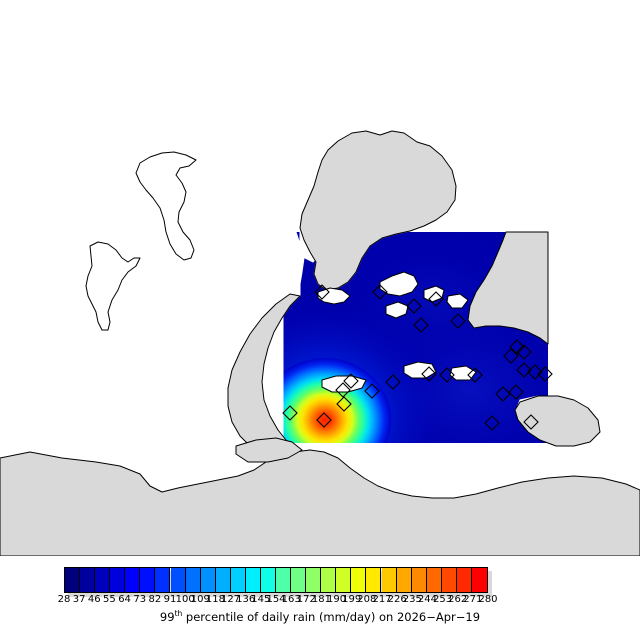  What do you see at coordinates (417, 357) in the screenshot?
I see `station-markers` at bounding box center [417, 357].